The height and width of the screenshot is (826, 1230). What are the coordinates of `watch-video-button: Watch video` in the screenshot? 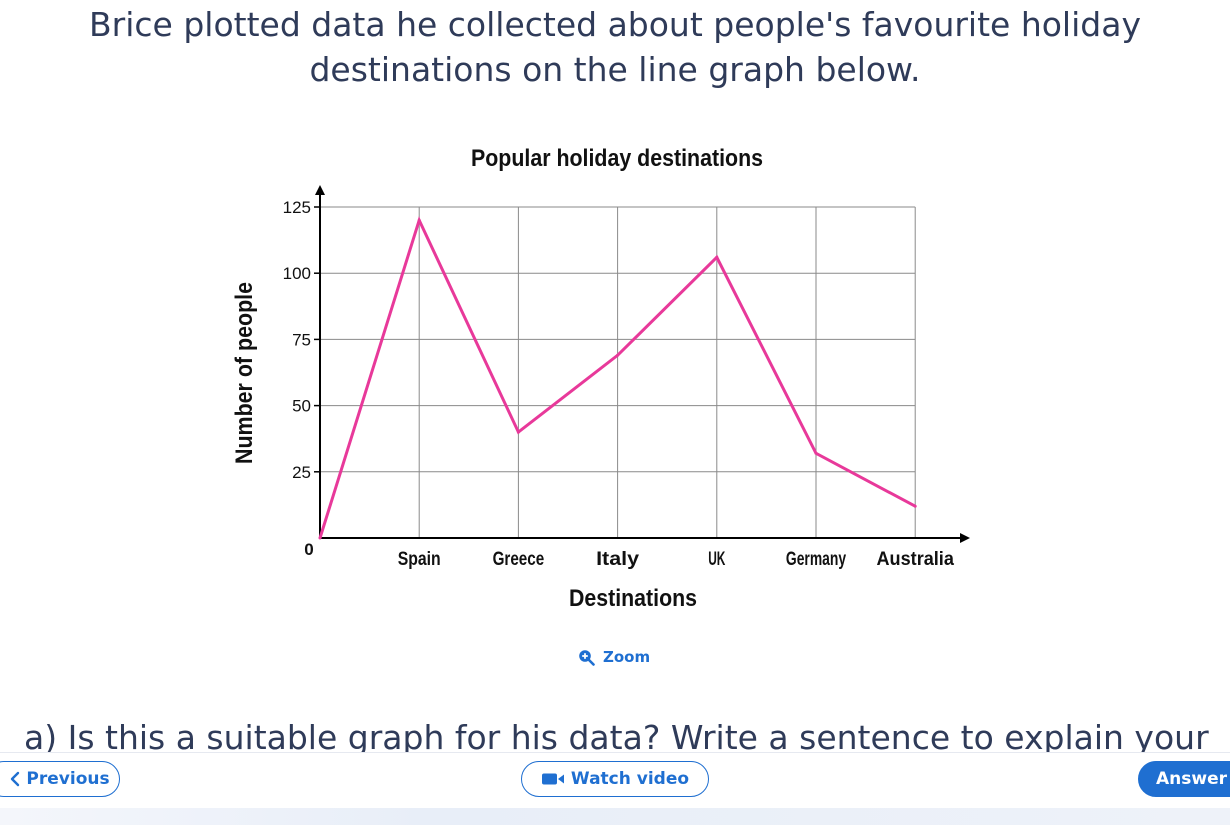 It's located at (615, 779).